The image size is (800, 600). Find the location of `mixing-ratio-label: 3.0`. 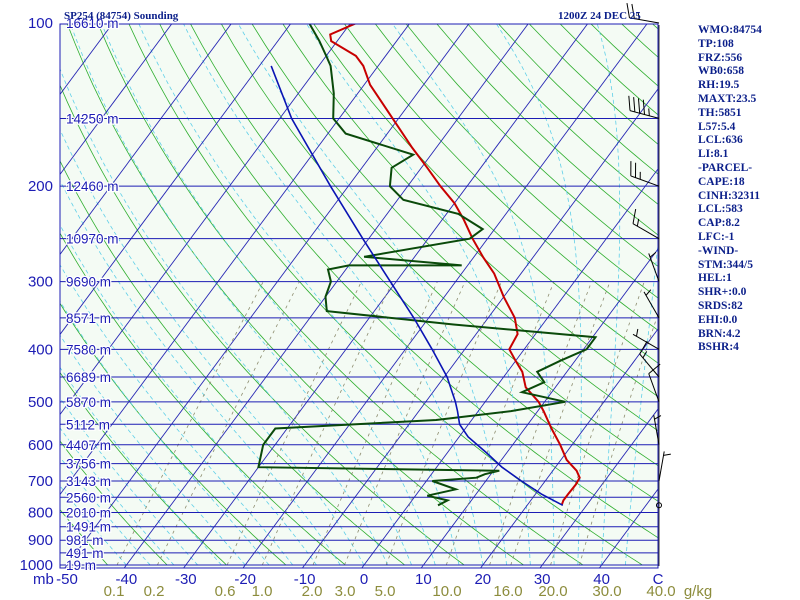

mixing-ratio-label: 3.0 is located at coordinates (345, 591).